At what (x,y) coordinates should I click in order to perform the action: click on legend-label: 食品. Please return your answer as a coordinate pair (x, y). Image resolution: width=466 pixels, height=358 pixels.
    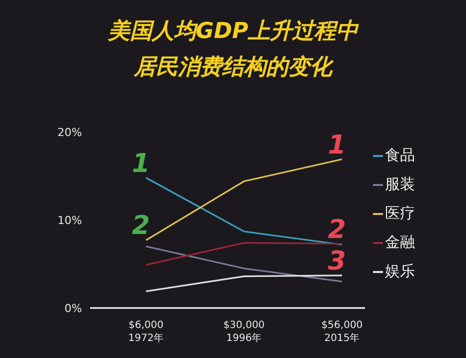
    Looking at the image, I should click on (400, 155).